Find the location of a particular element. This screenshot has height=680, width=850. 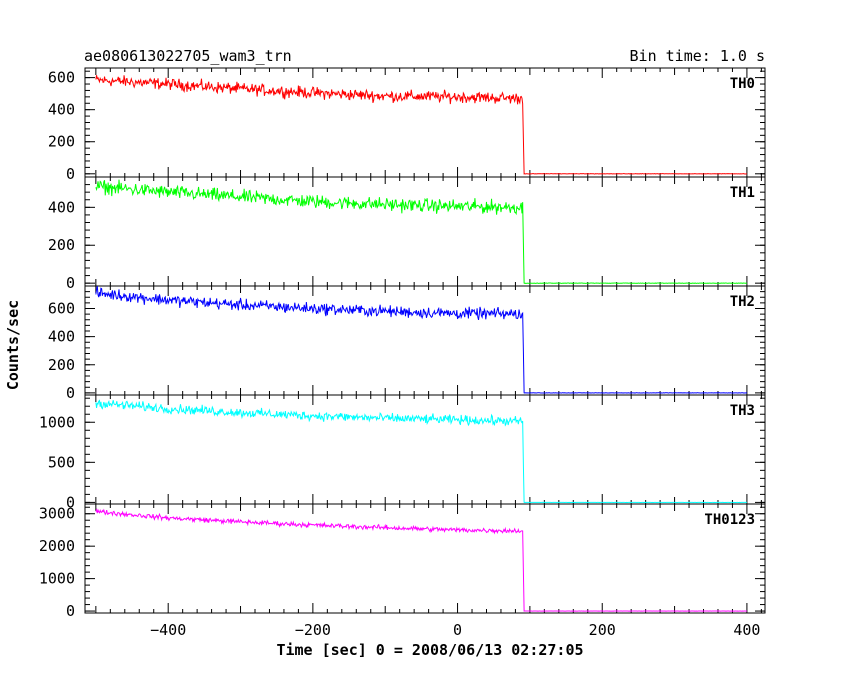

panel-th0: 0 200 400 600 TH0 is located at coordinates (407, 125).